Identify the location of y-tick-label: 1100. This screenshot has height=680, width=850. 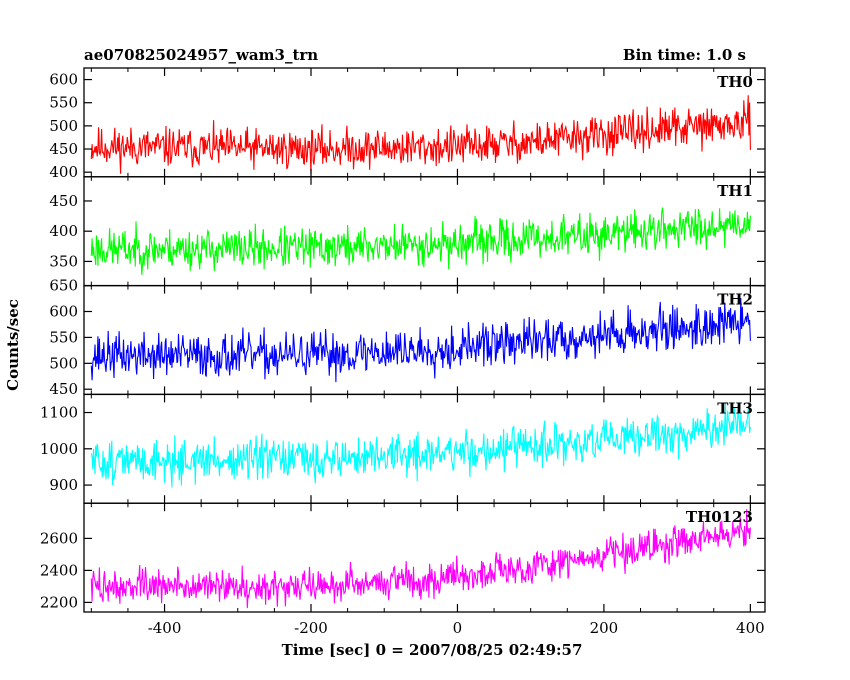
(59, 413).